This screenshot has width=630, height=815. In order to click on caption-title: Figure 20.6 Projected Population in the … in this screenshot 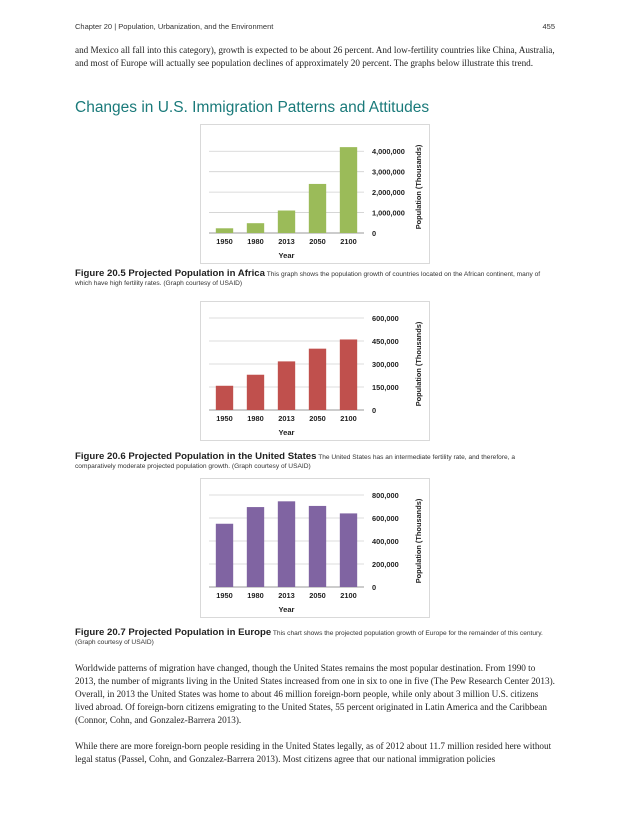, I will do `click(196, 456)`.